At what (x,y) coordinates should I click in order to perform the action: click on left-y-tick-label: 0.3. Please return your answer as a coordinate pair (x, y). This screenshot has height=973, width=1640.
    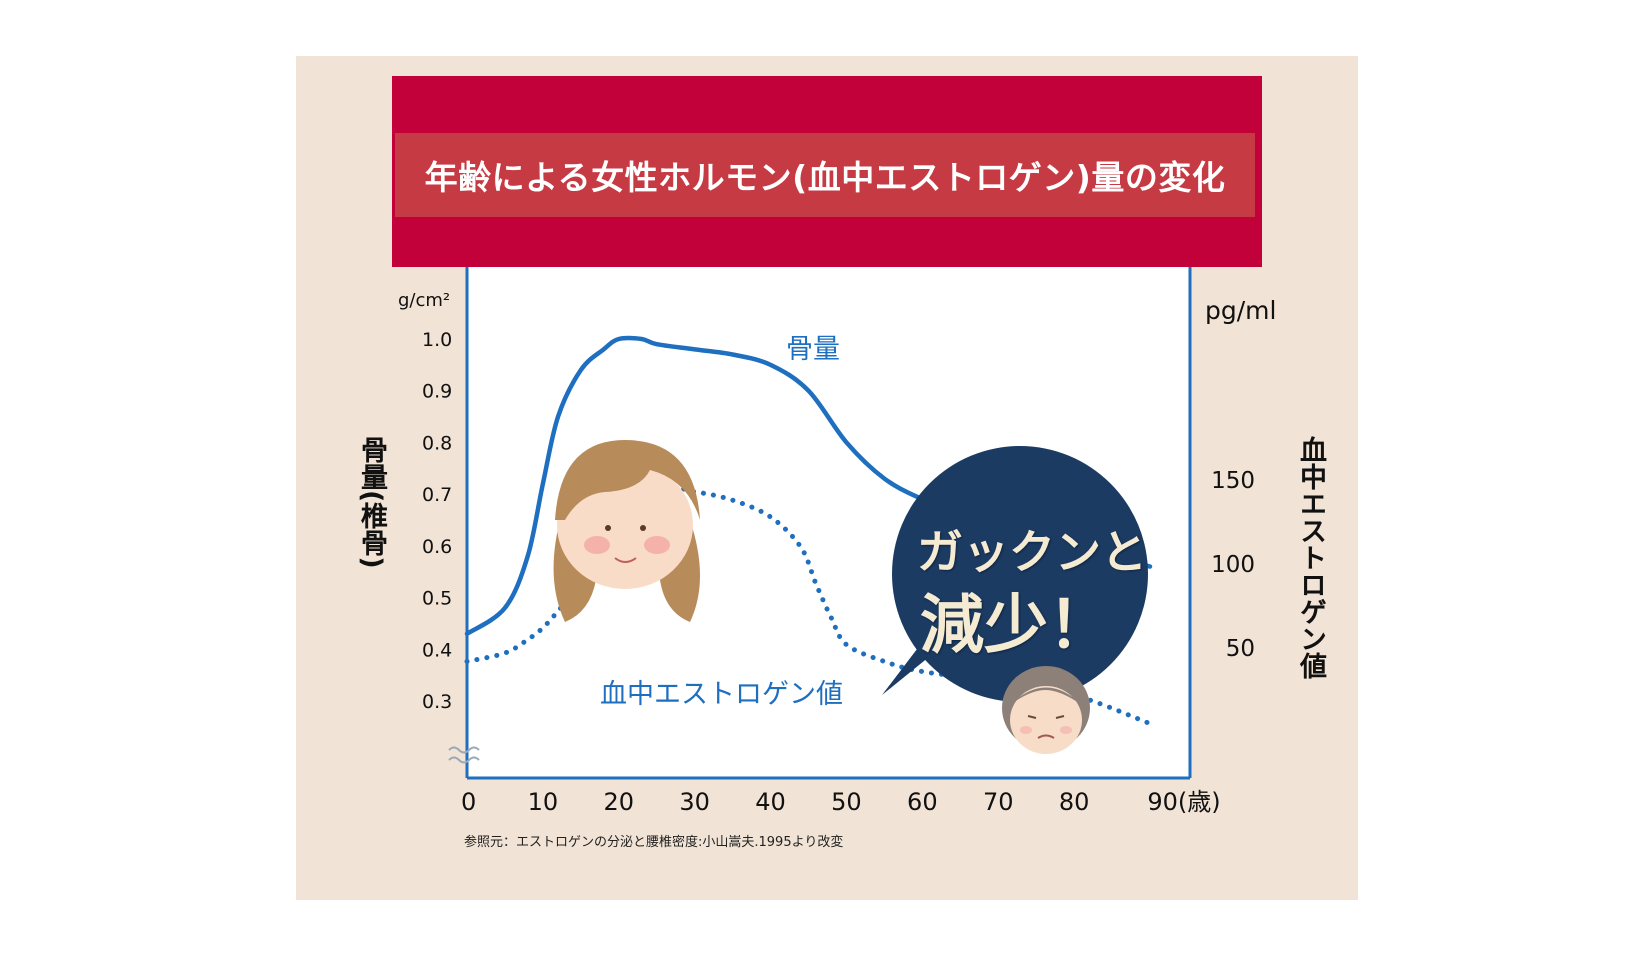
    Looking at the image, I should click on (437, 702).